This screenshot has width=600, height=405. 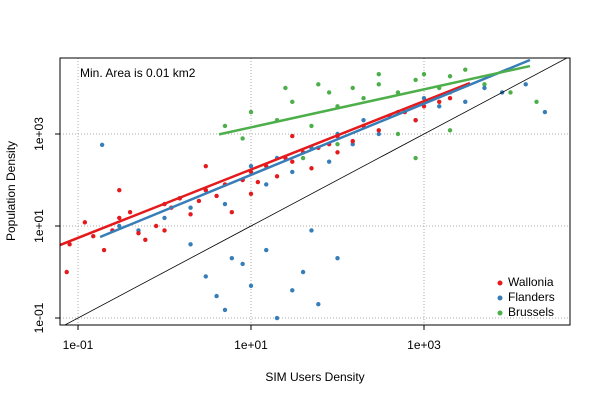 What do you see at coordinates (424, 345) in the screenshot?
I see `x-tick-label: 1e+03` at bounding box center [424, 345].